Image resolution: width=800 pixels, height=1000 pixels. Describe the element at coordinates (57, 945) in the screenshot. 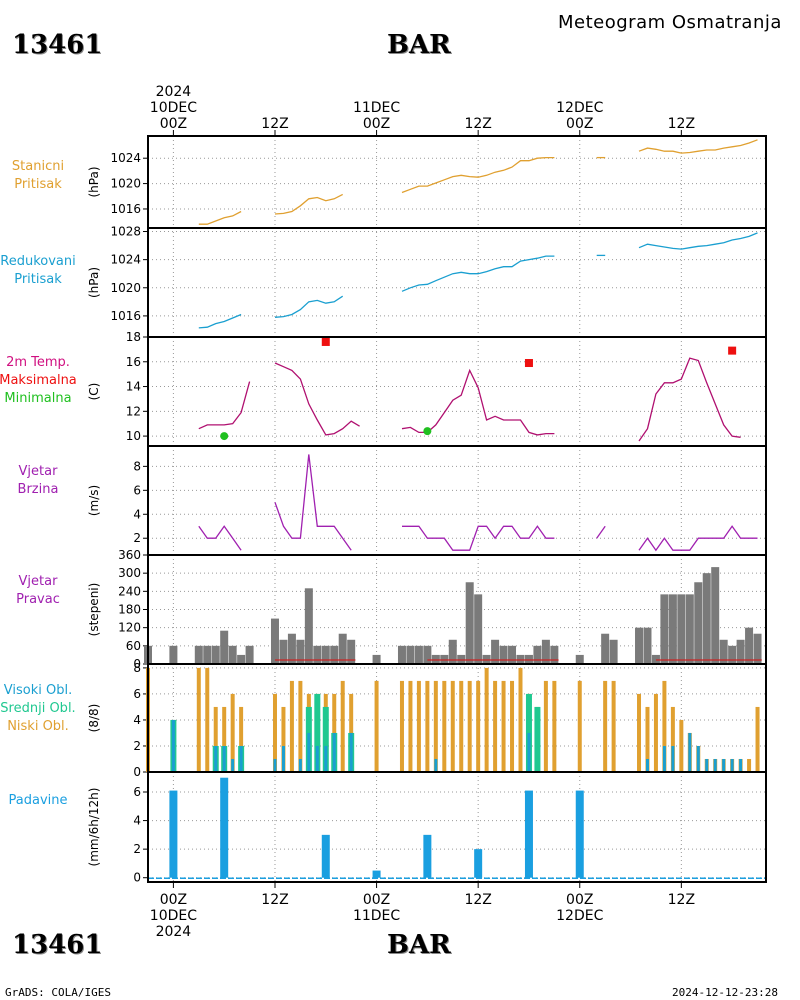

I see `station-id-bottom: 13461` at that location.